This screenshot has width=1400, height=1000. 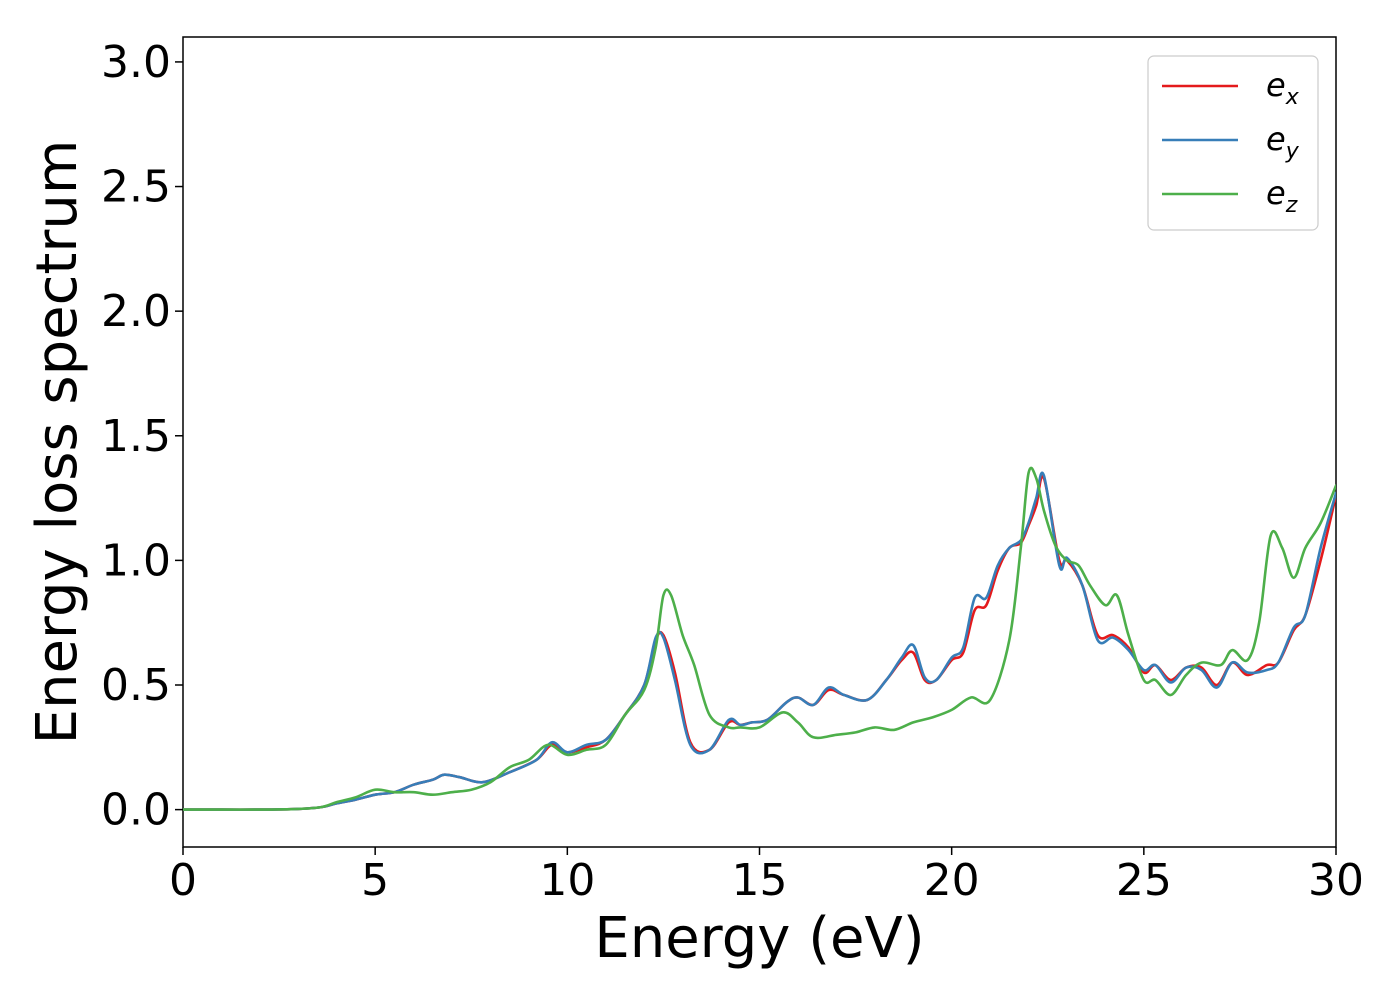 I want to click on legend-label: ez, so click(x=1282, y=196).